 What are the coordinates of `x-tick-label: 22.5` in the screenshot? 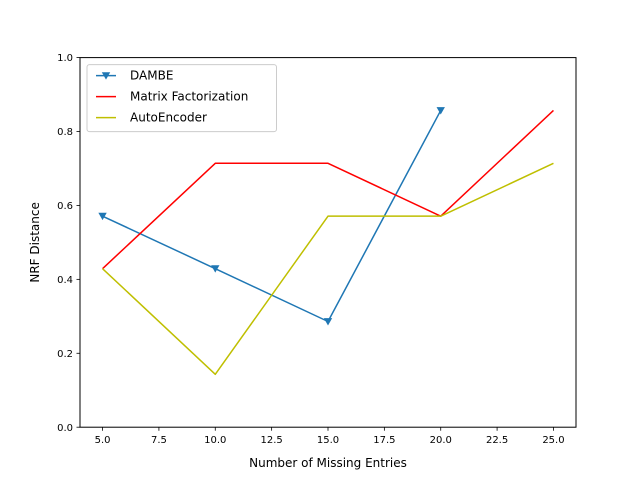 It's located at (497, 440).